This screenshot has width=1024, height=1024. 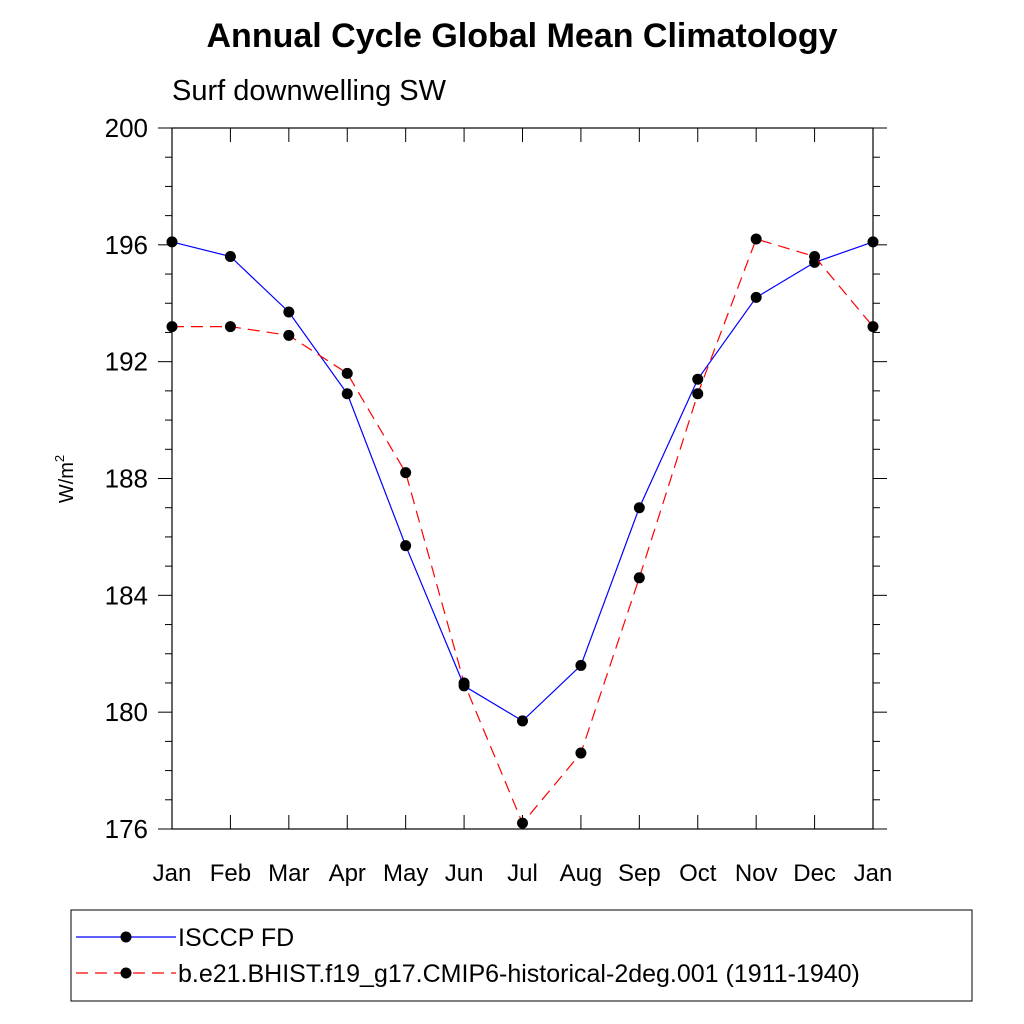 I want to click on chart-title: Annual Cycle Global Mean Climatology, so click(x=522, y=36).